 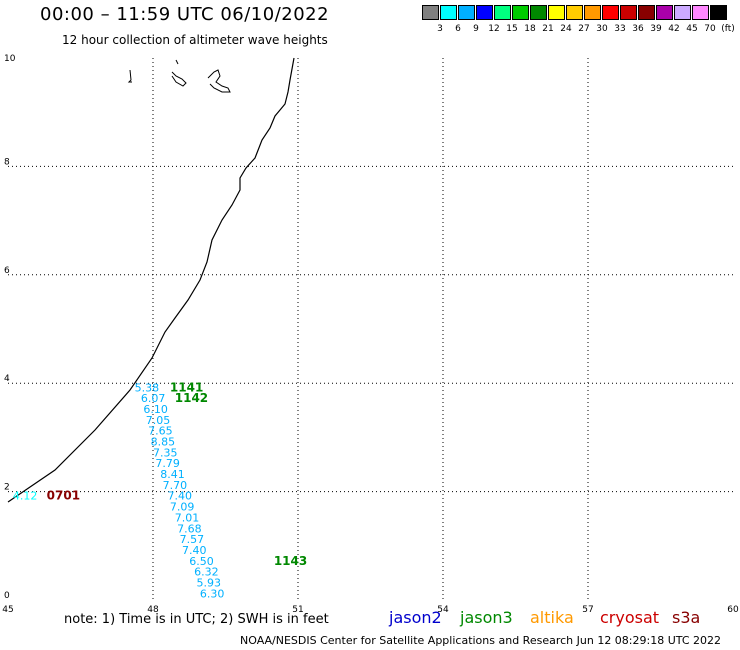 I want to click on wave-height-value: 7.68, so click(x=189, y=528).